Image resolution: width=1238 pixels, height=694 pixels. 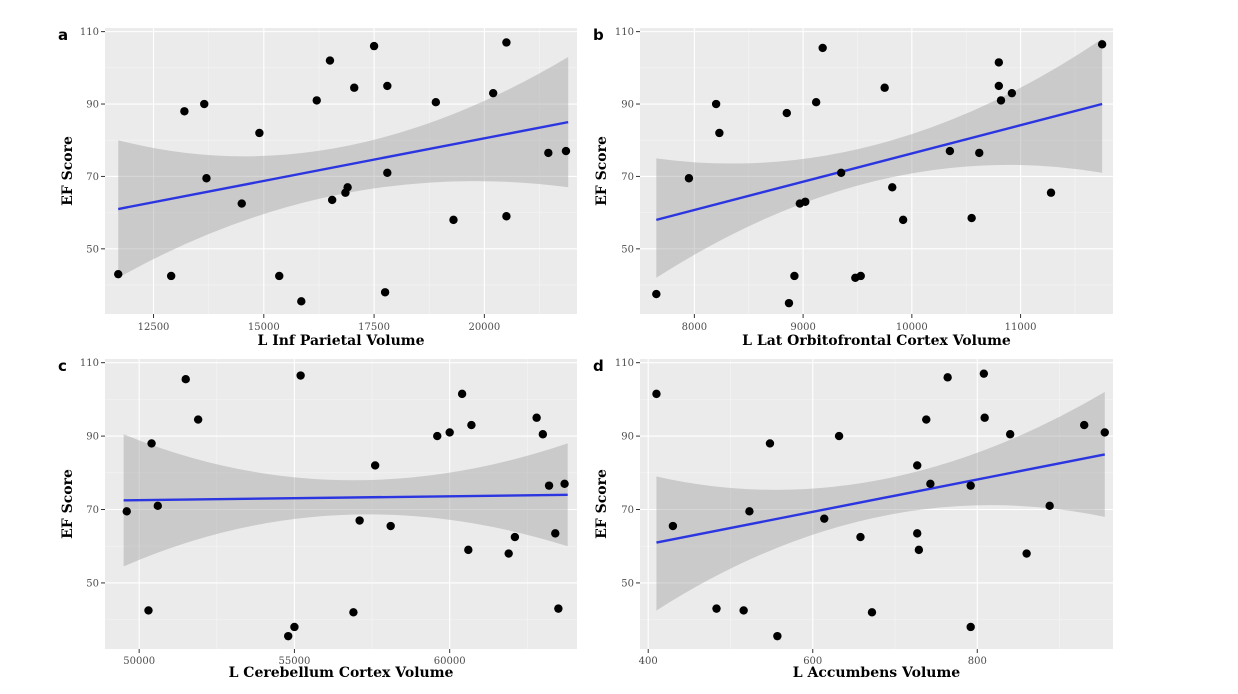 I want to click on x-tick-label: 55000, so click(x=295, y=661).